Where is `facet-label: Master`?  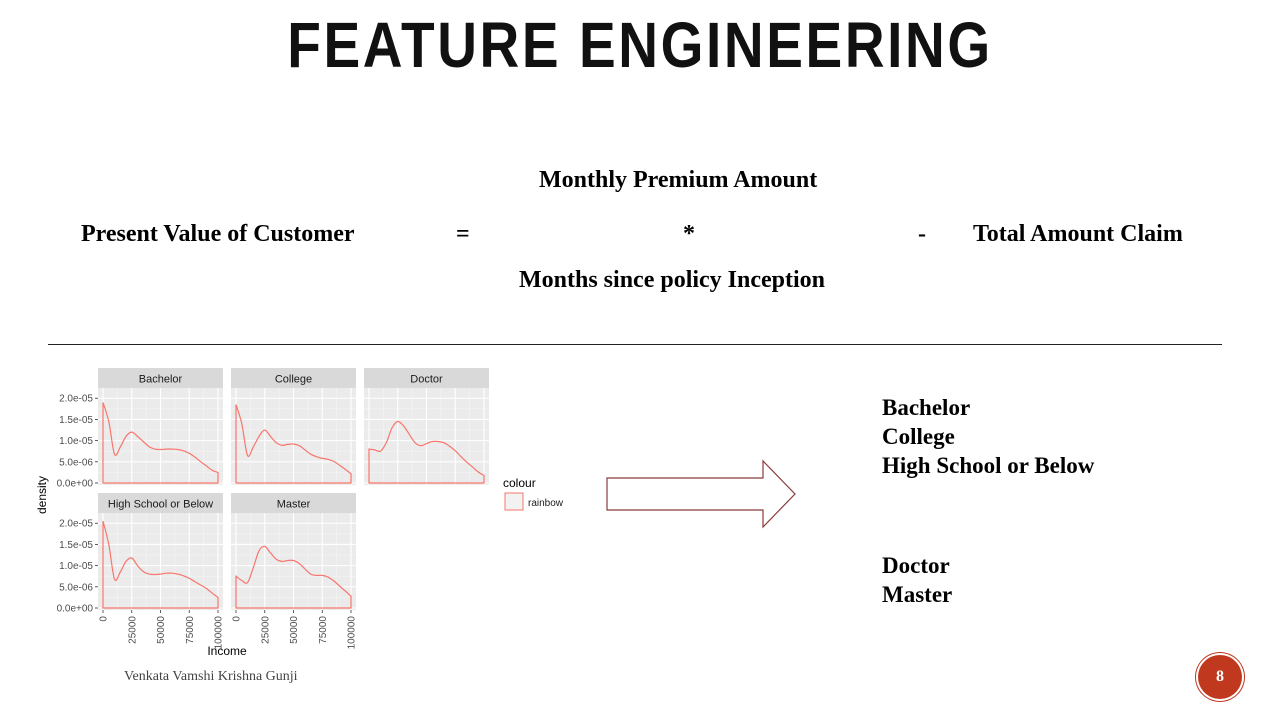
facet-label: Master is located at coordinates (294, 505).